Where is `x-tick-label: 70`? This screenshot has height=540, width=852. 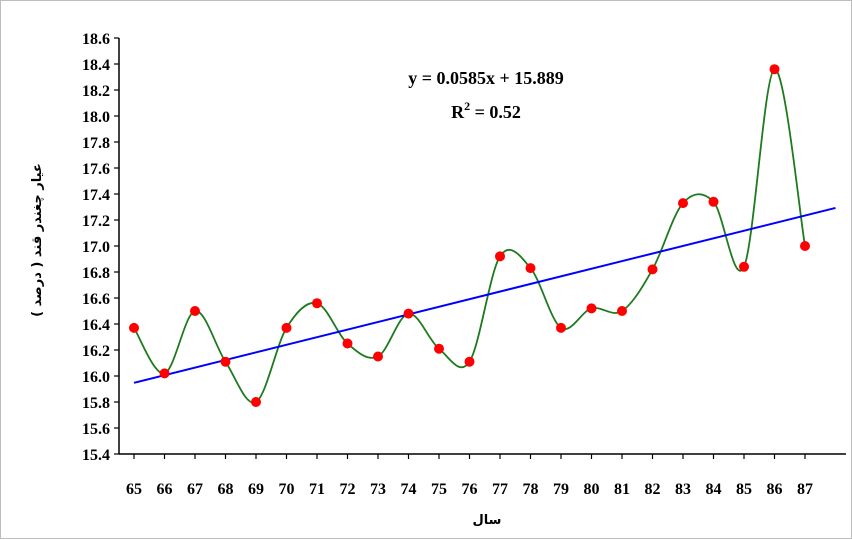 x-tick-label: 70 is located at coordinates (287, 489).